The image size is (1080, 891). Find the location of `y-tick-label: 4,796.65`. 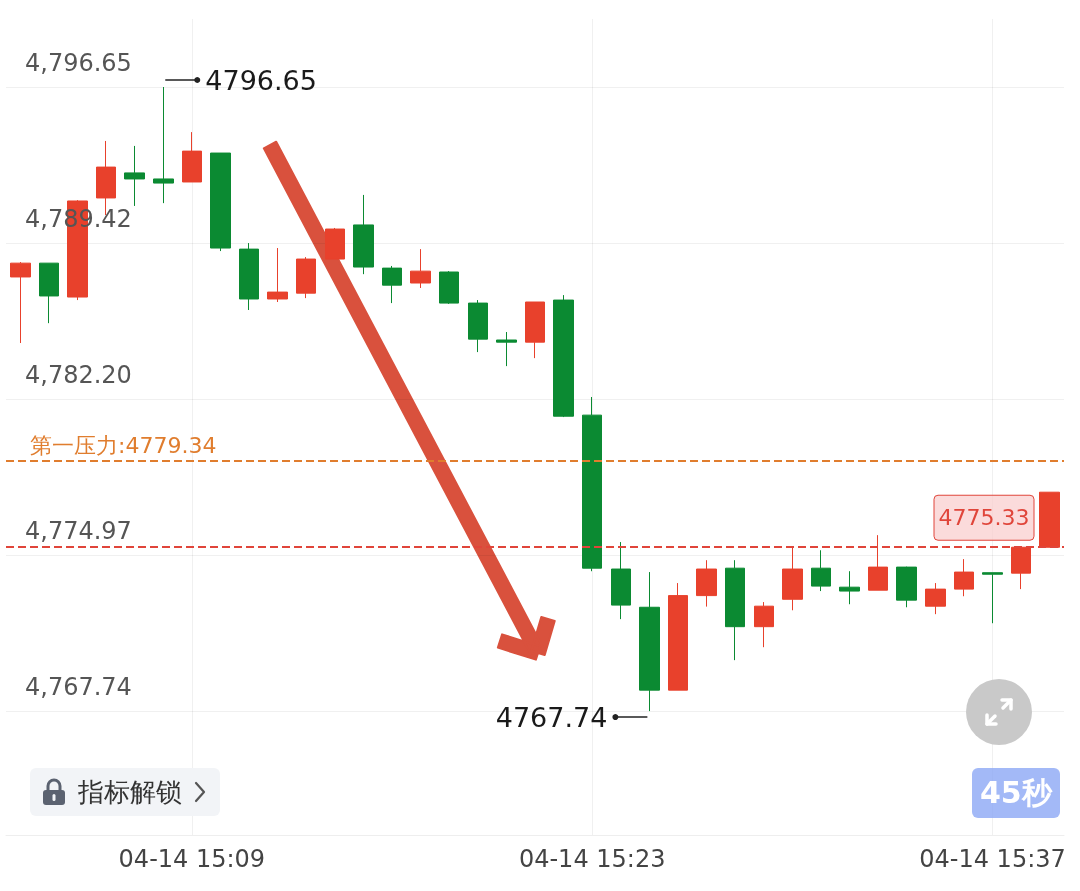

y-tick-label: 4,796.65 is located at coordinates (78, 63).